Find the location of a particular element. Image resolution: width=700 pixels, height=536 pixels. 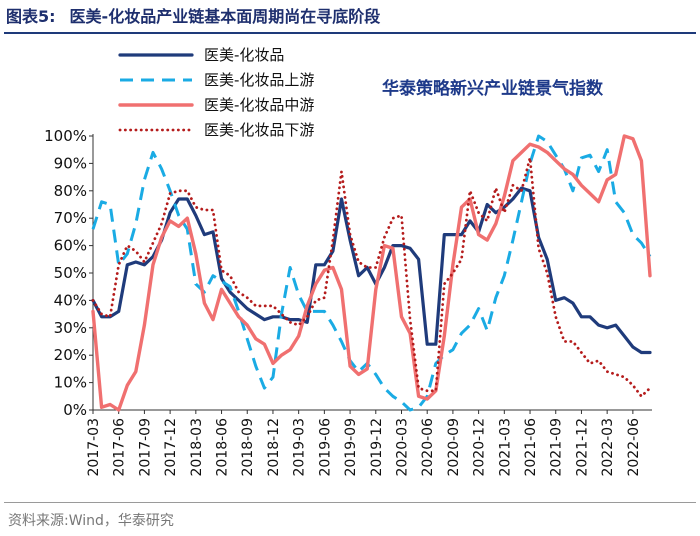

x-tick-label: 2018-03 is located at coordinates (197, 447).